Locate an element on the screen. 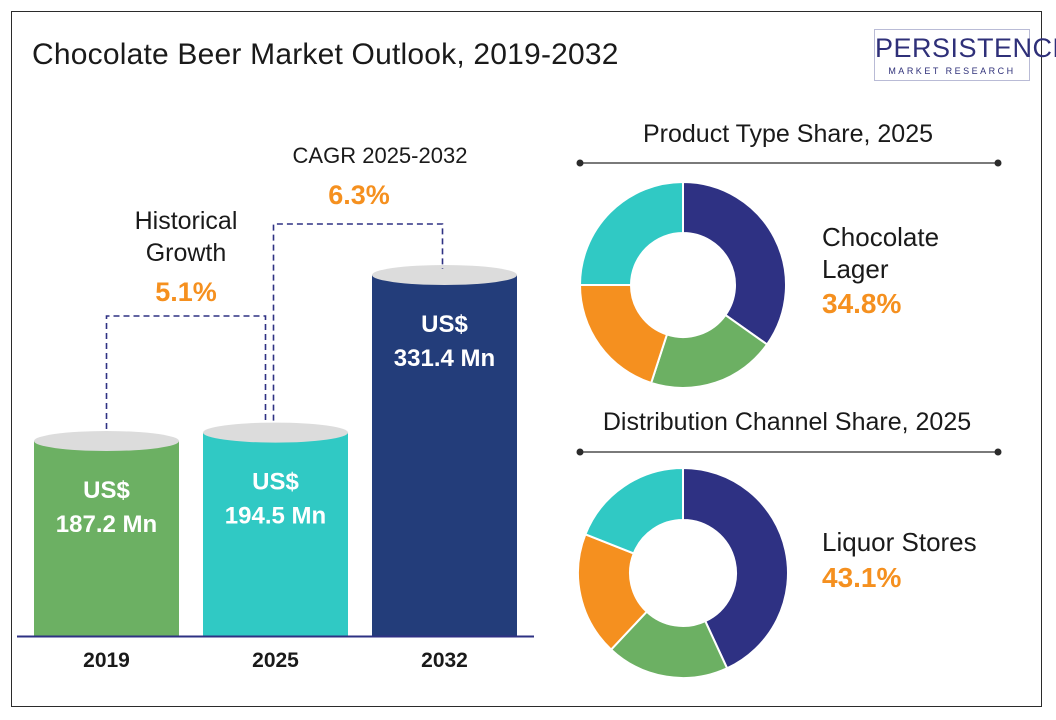  distribution-channel-donut is located at coordinates (683, 572).